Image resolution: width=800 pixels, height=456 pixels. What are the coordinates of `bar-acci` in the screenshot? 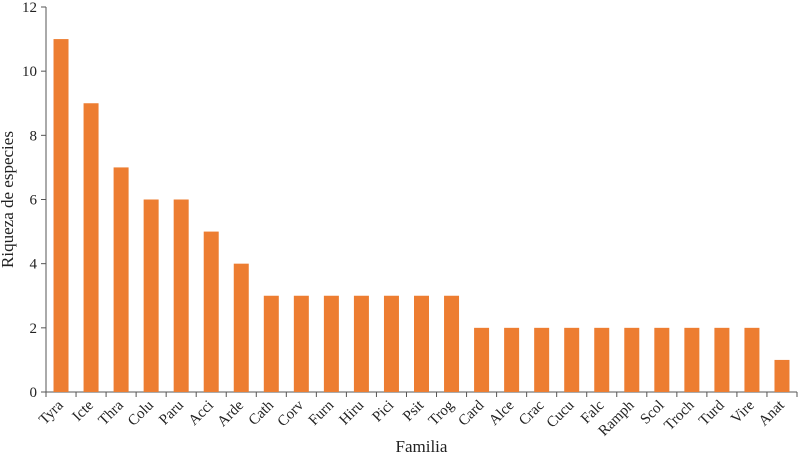 It's located at (211, 311).